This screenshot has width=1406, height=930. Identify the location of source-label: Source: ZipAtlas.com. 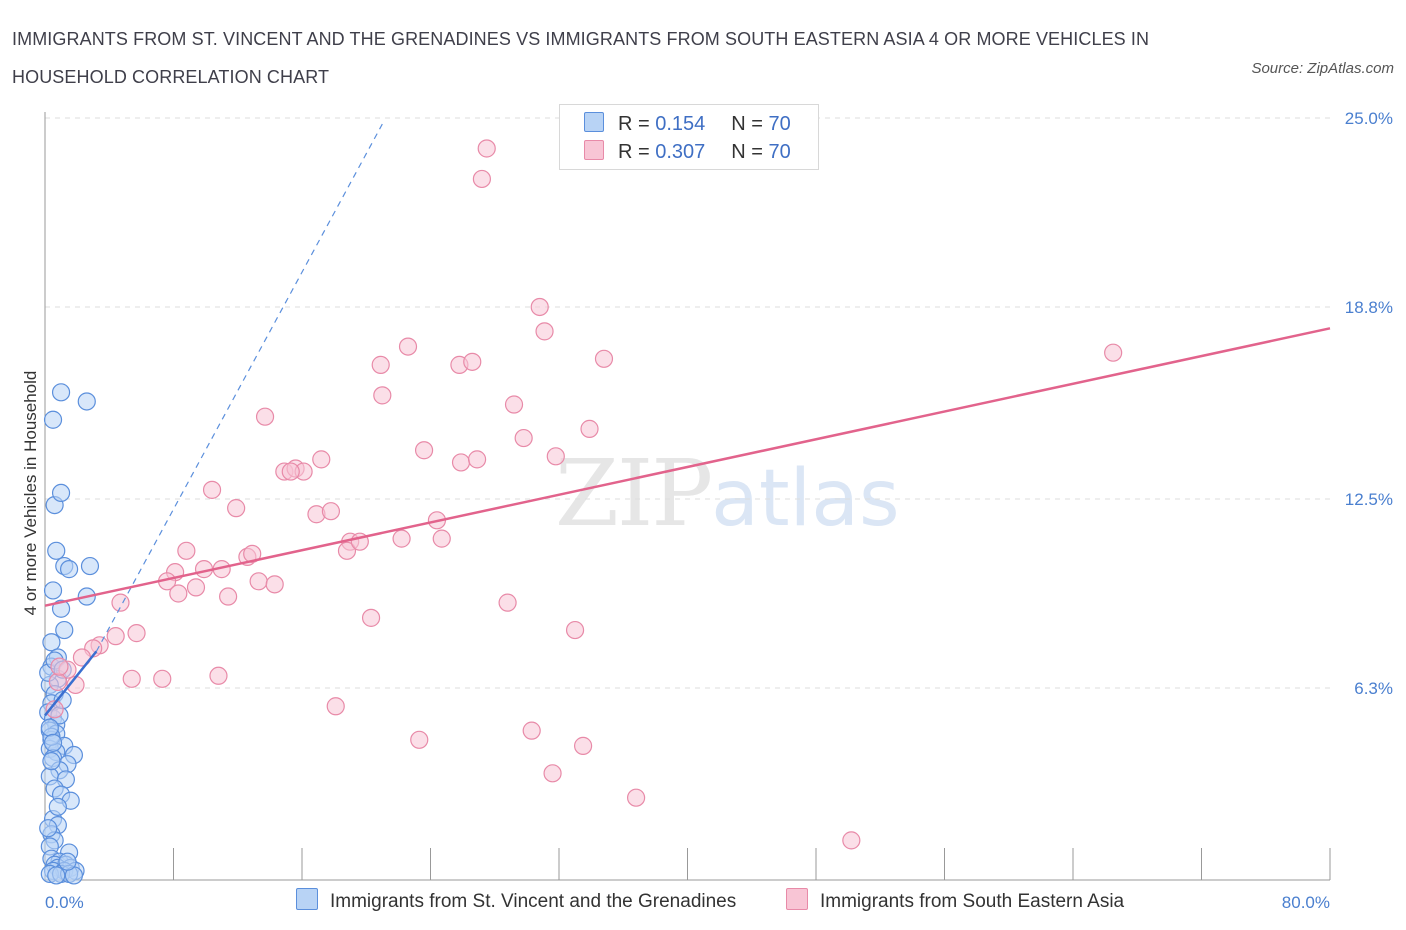
(1322, 68).